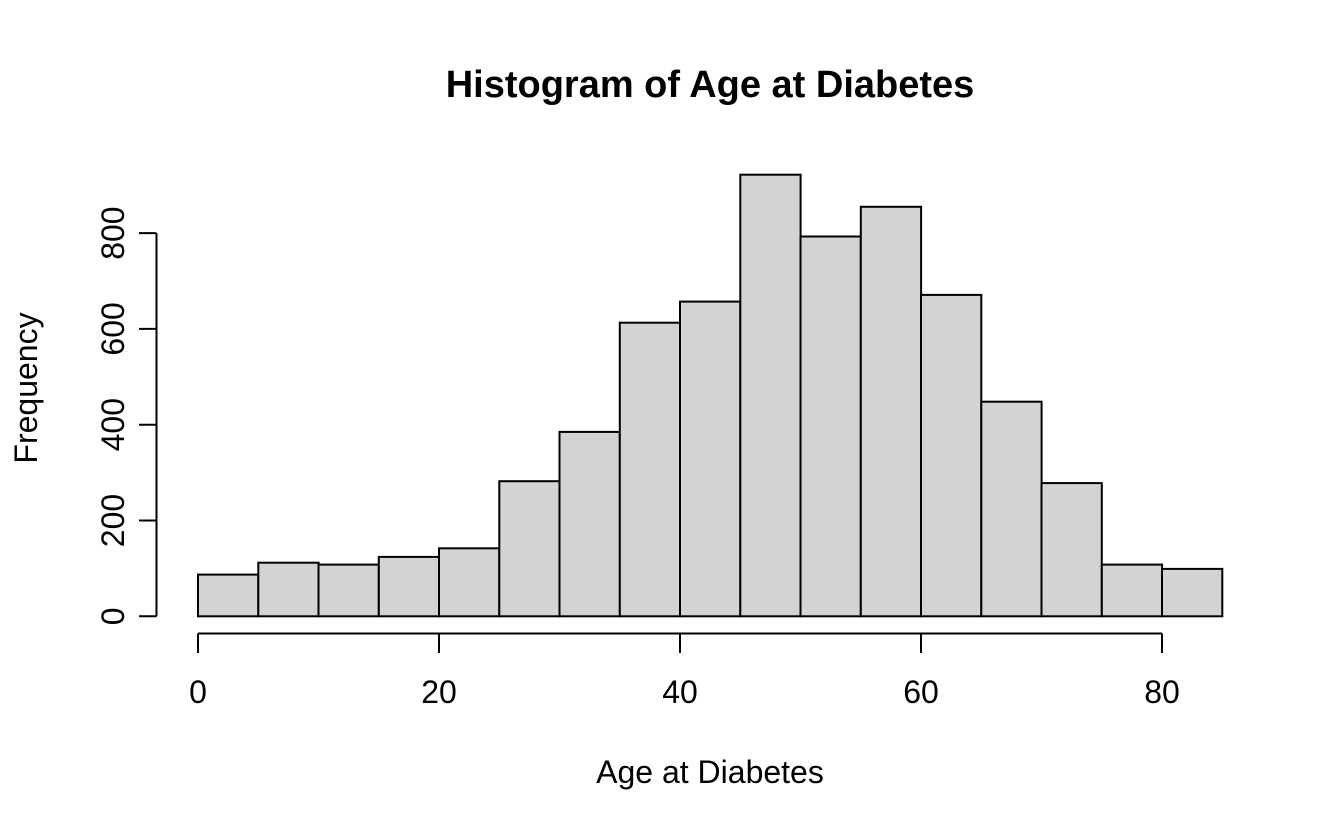 This screenshot has height=830, width=1344. I want to click on y-tick-label: 400, so click(113, 424).